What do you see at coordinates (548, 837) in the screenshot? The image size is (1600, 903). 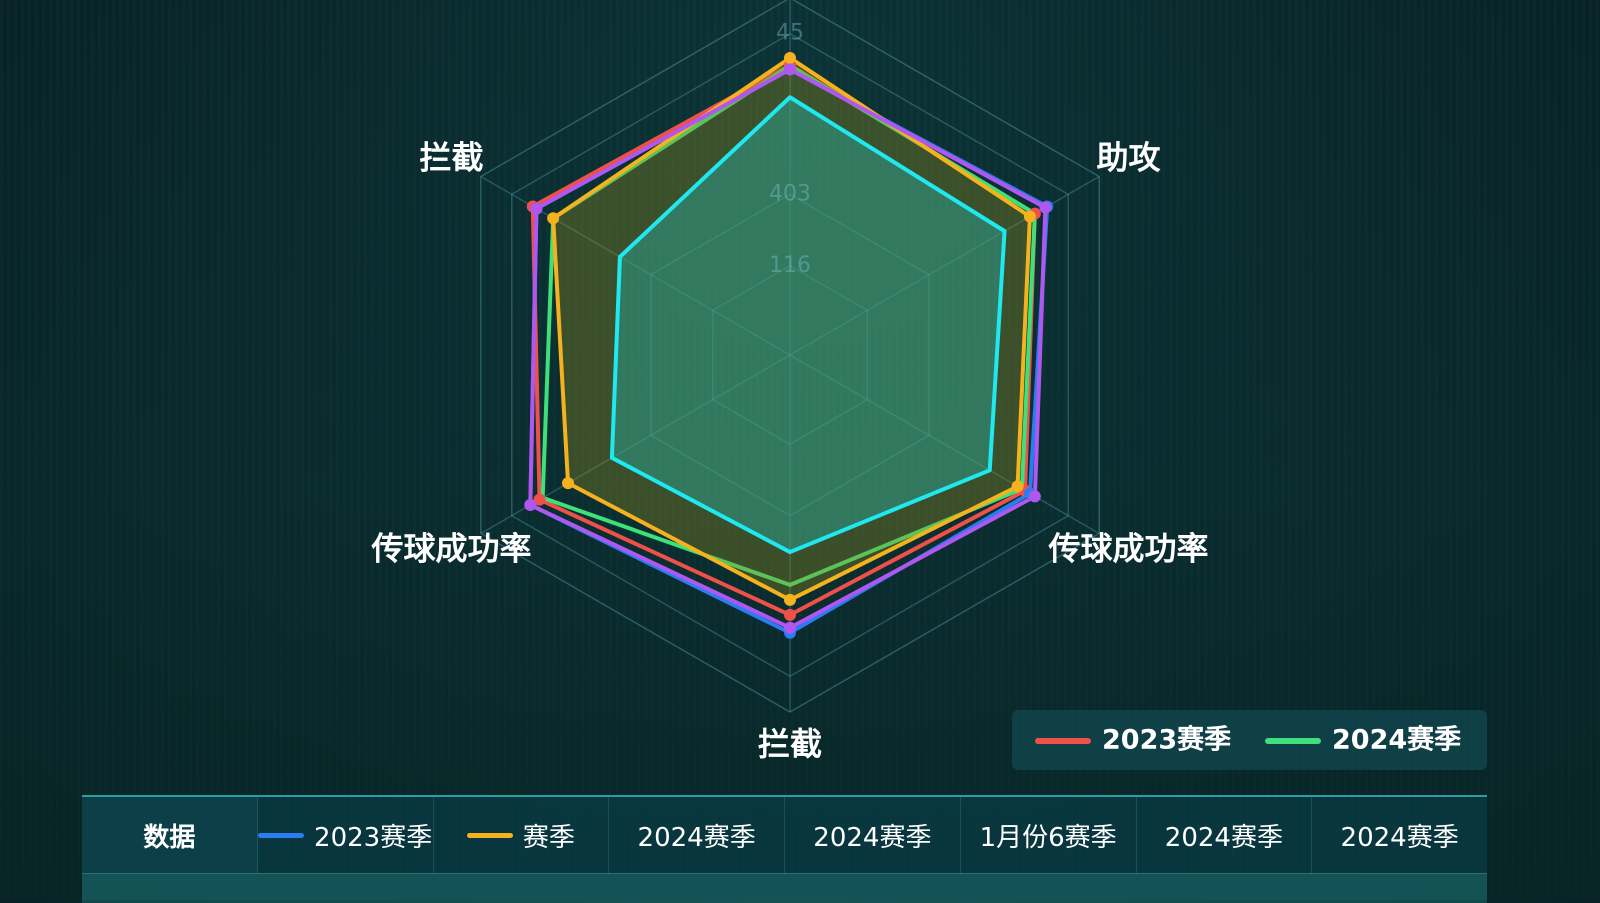 I see `header-text: 赛季` at bounding box center [548, 837].